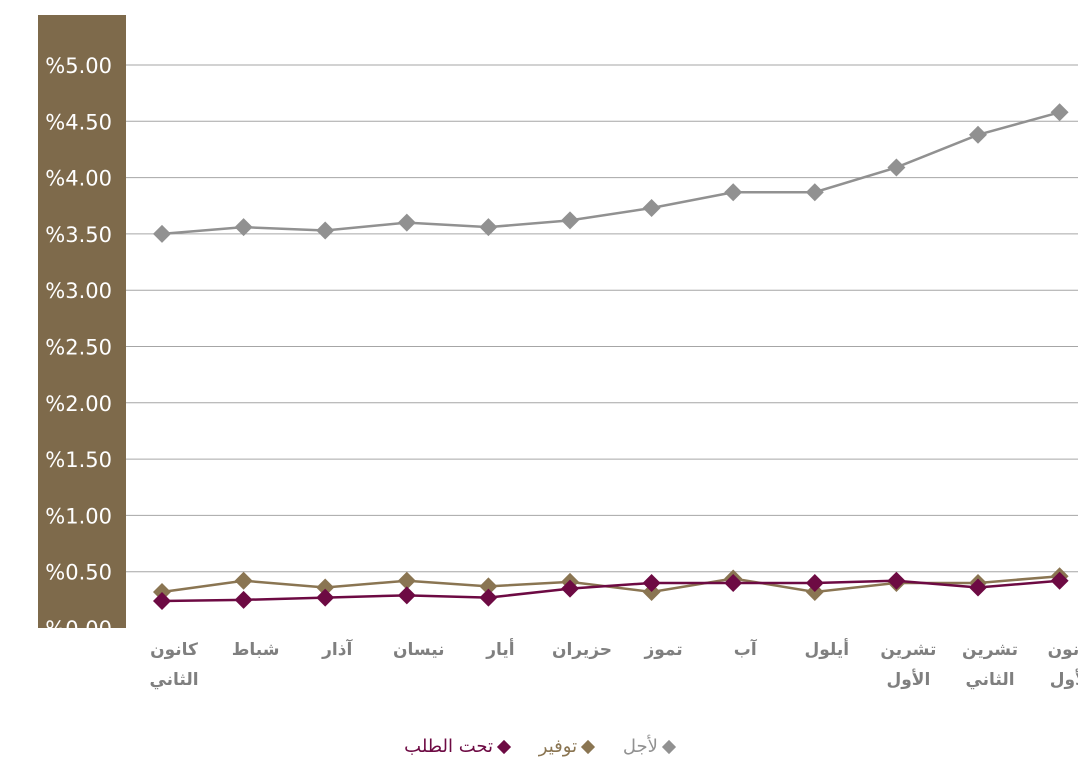 This screenshot has height=760, width=1078. Describe the element at coordinates (78, 291) in the screenshot. I see `y-tick-label: %3.00` at that location.